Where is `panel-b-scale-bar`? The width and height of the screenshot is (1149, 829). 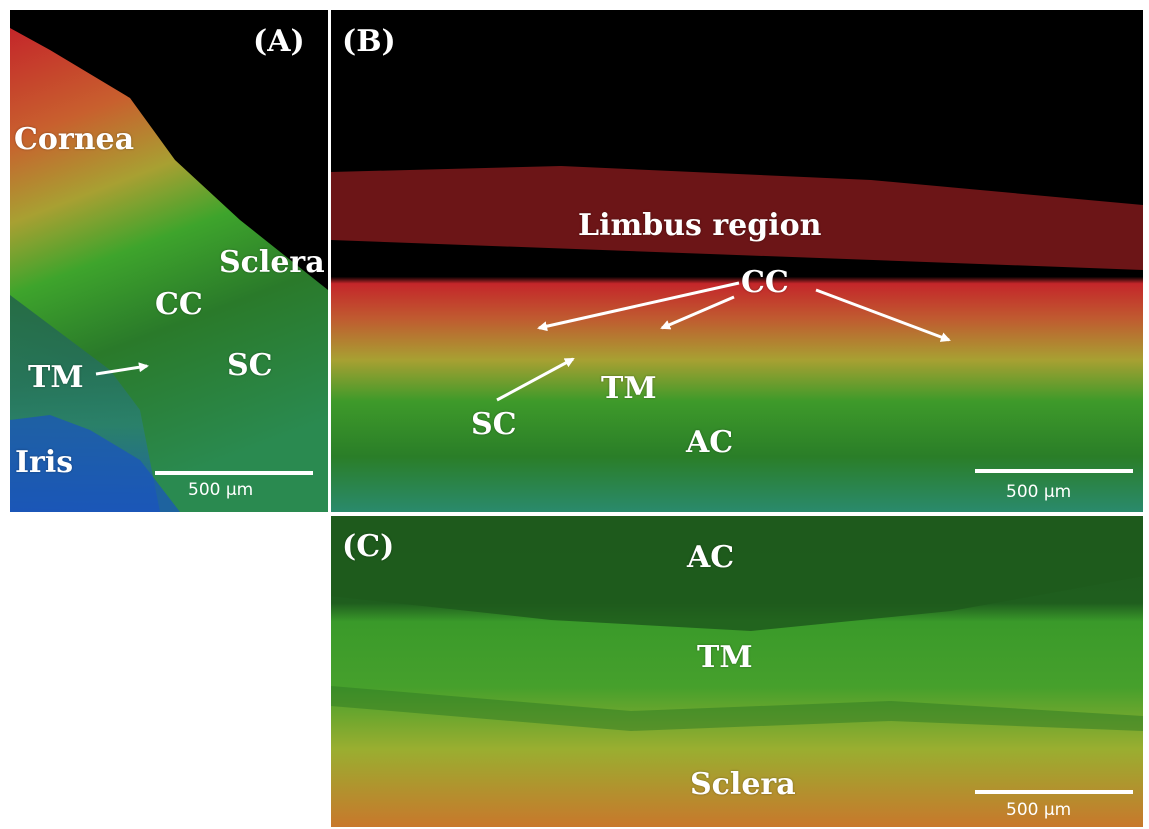
panel-b-scale-bar is located at coordinates (1054, 471).